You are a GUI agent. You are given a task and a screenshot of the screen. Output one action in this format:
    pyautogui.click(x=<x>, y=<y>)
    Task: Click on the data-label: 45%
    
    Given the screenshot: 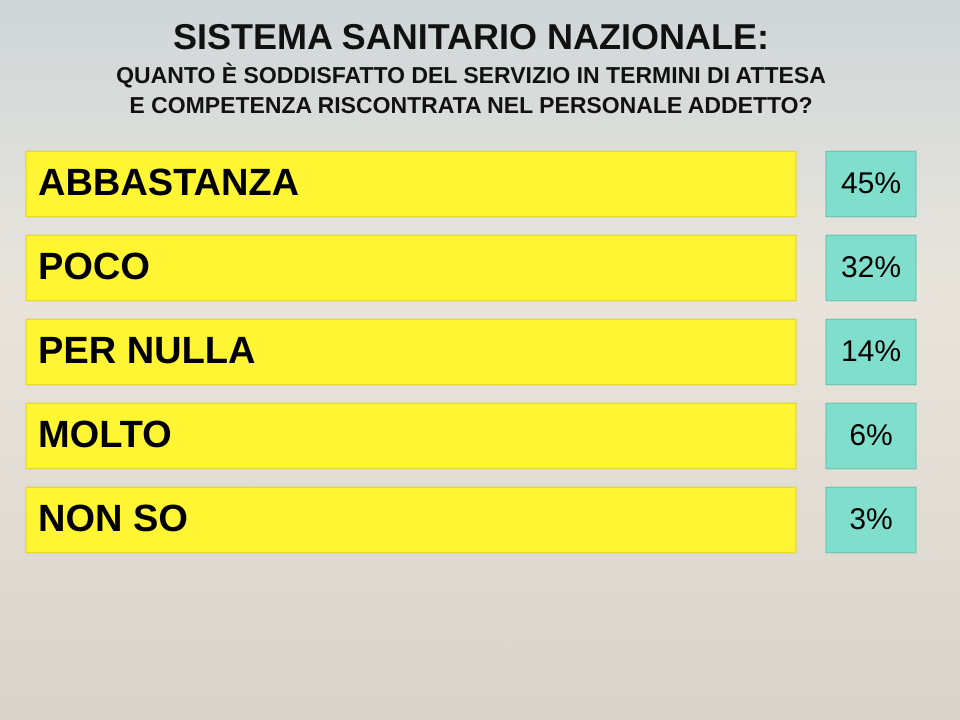 What is the action you would take?
    pyautogui.click(x=871, y=183)
    